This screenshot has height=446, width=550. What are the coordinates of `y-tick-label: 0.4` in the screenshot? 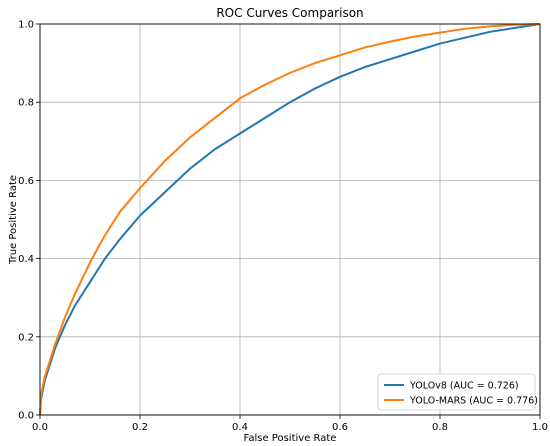 It's located at (26, 259).